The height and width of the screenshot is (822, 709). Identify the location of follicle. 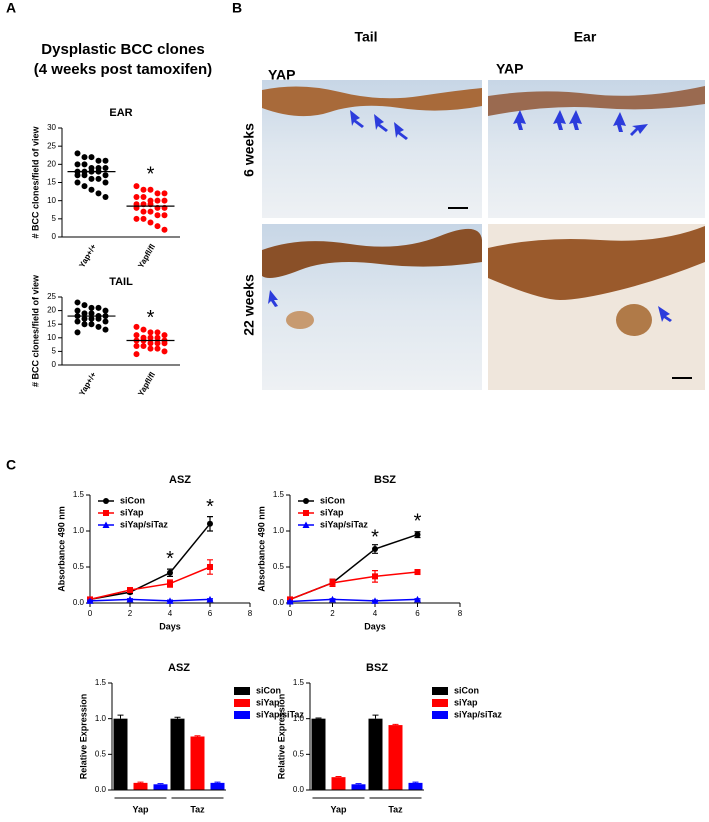
(634, 320).